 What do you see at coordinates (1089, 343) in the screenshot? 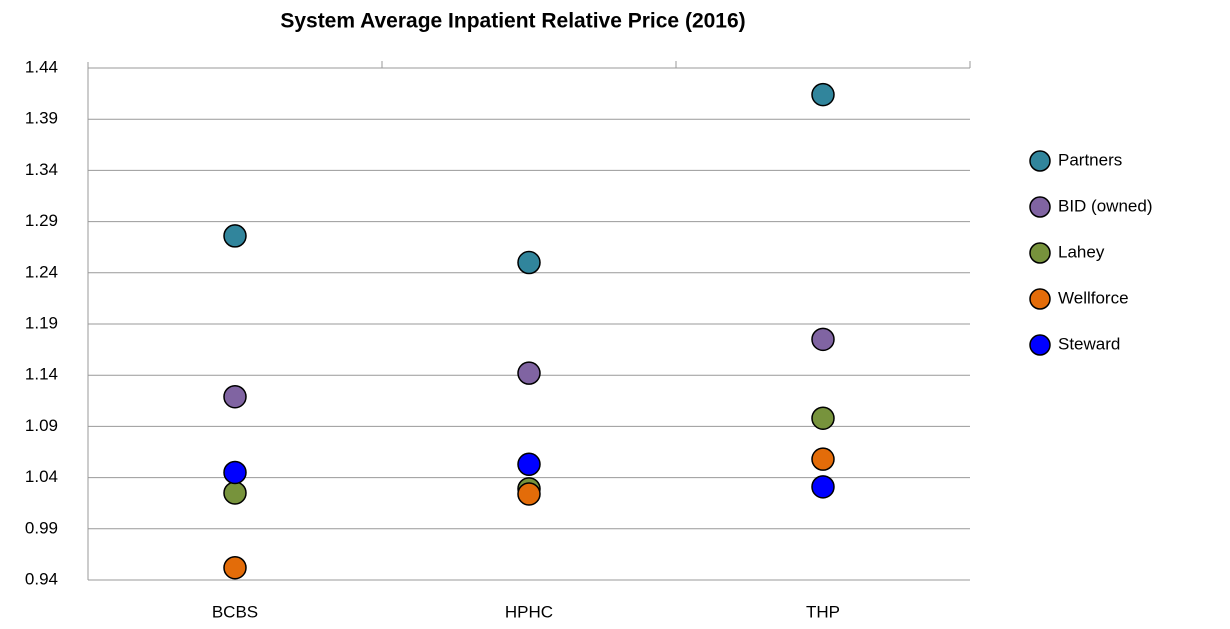
I see `legend-label: Steward` at bounding box center [1089, 343].